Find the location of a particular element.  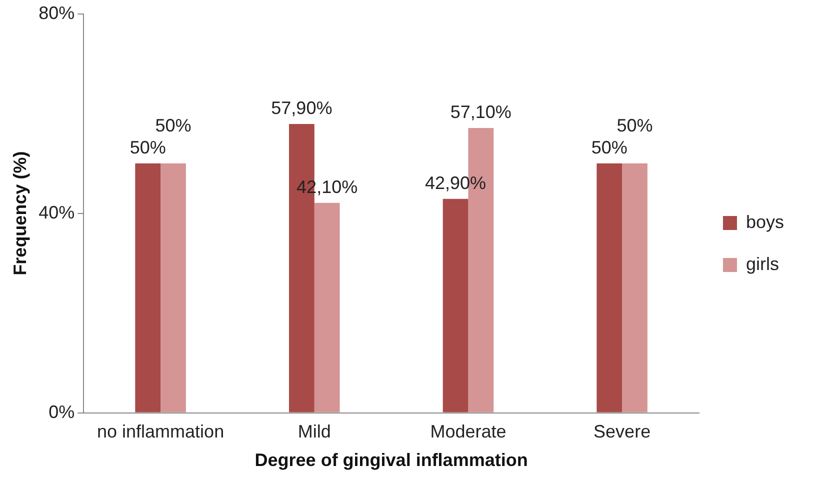

x-tick-label: Mild is located at coordinates (314, 432).